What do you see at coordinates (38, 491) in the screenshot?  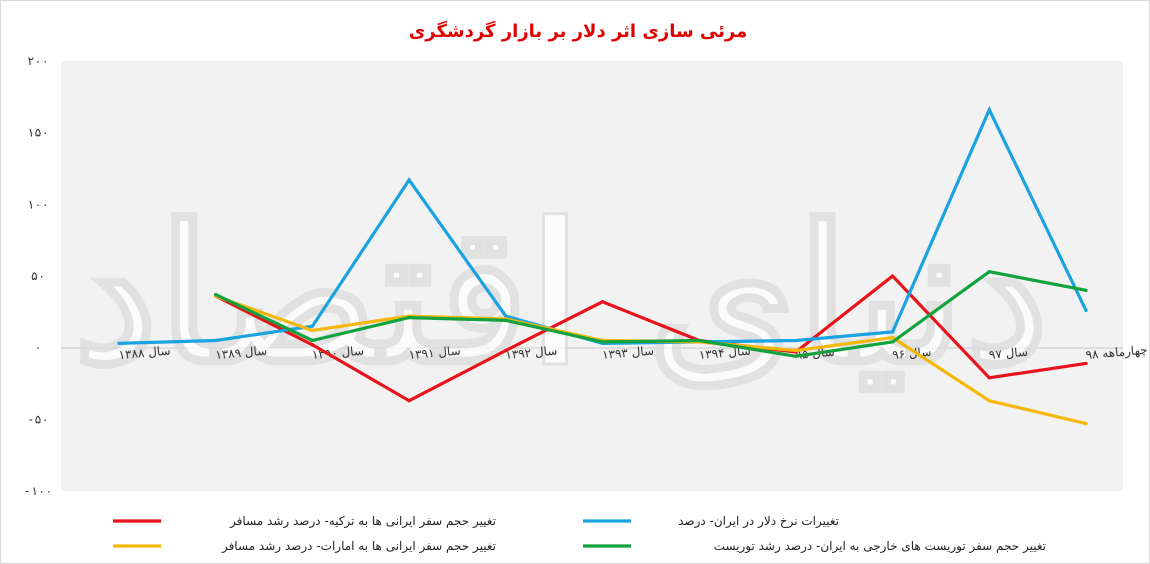 I see `y-tick-label: -۱۰۰` at bounding box center [38, 491].